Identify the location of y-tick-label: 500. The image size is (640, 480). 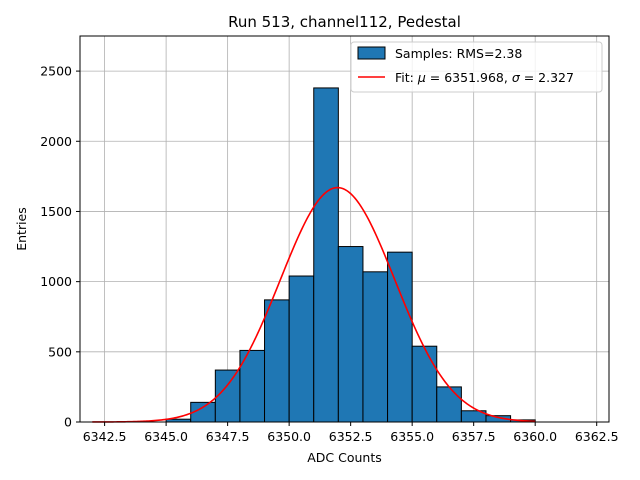
(60, 351).